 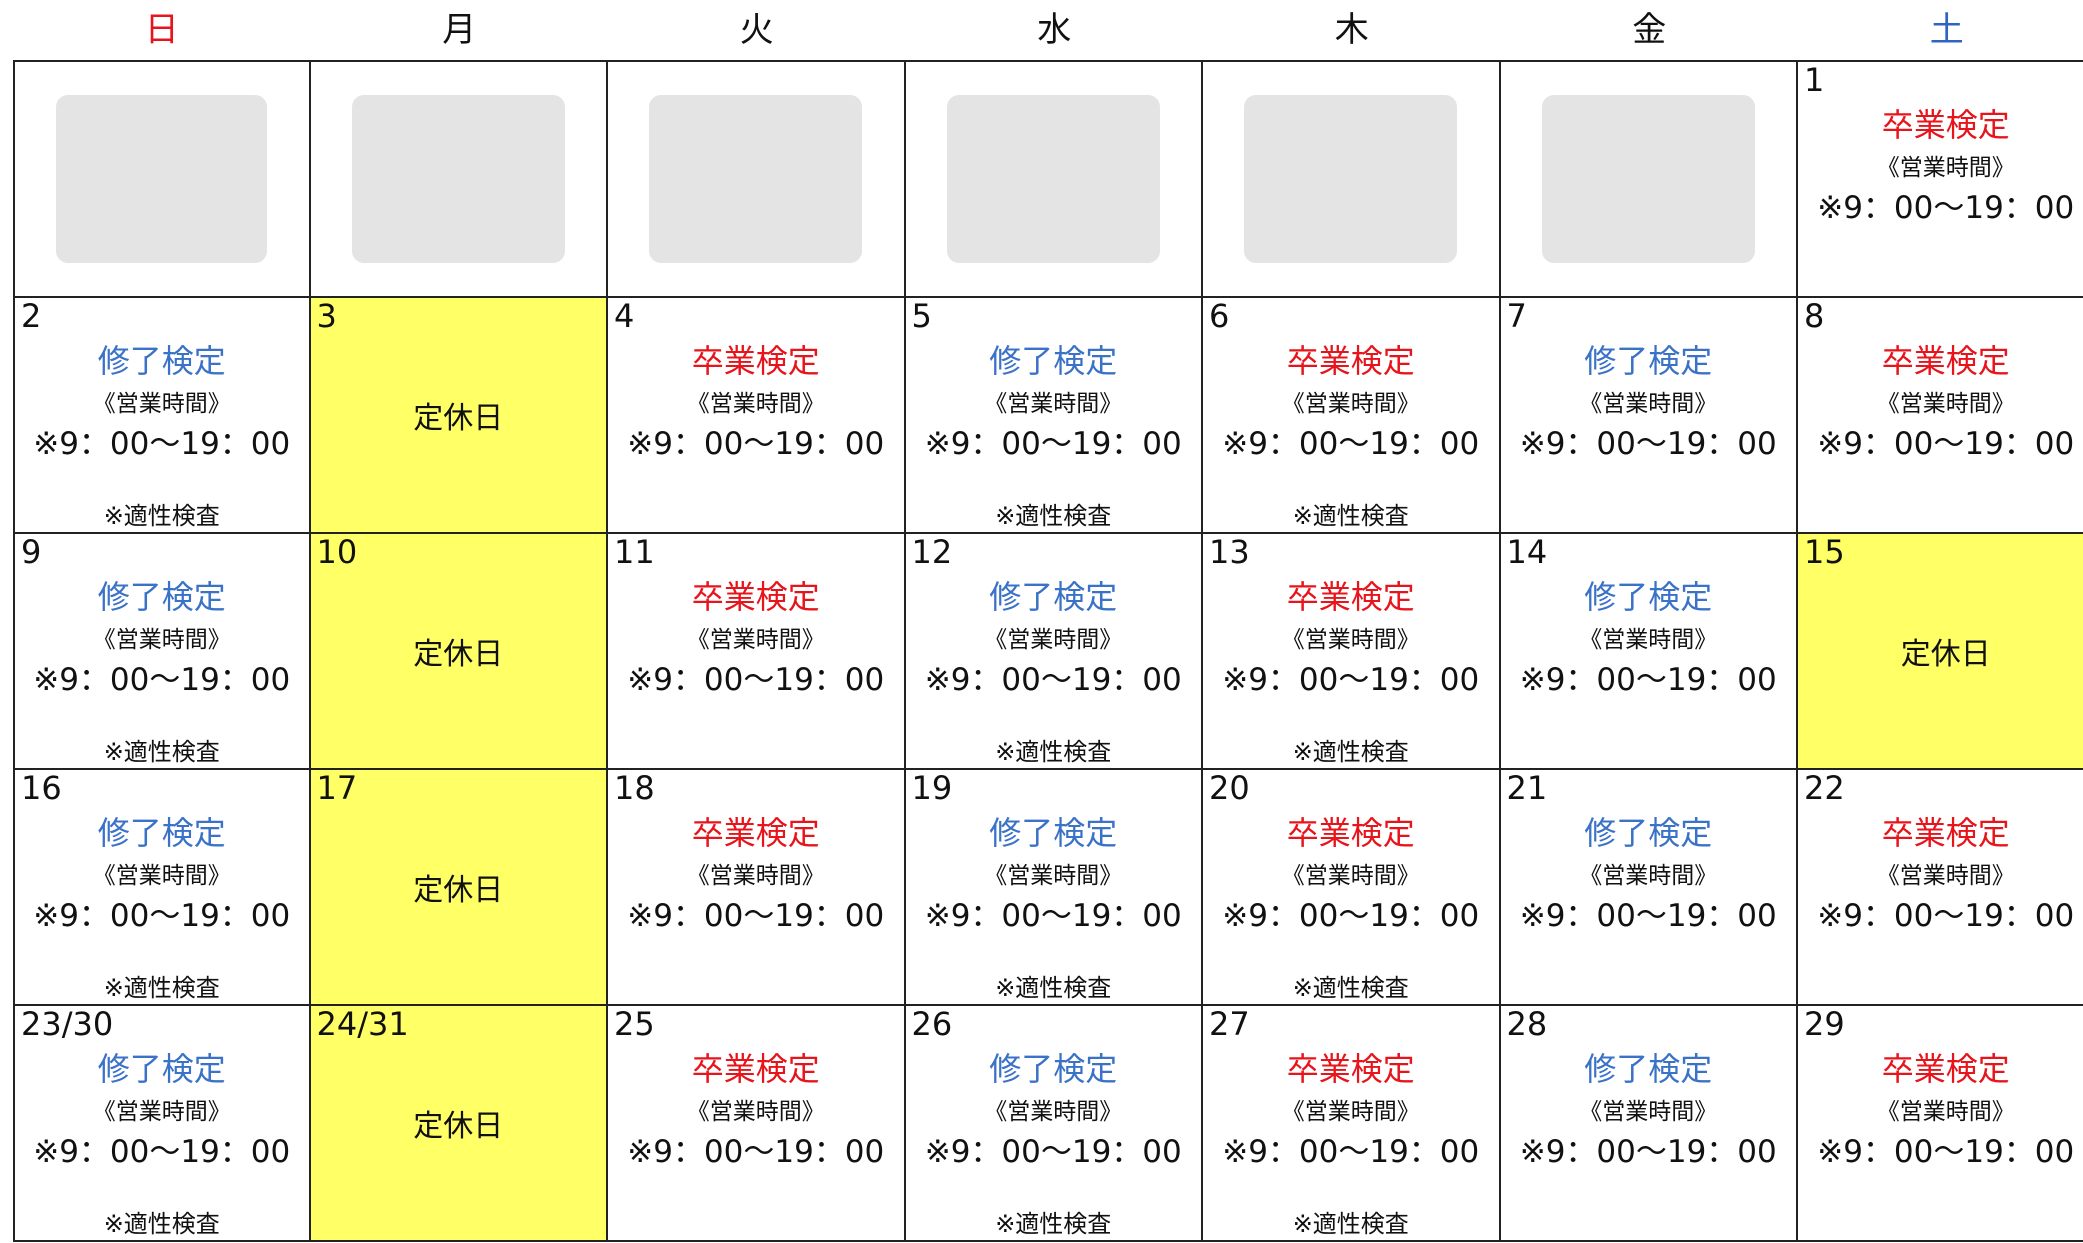 I want to click on day-cell: 12 修了検定《営業時間》 ※9：00〜19：00 ※適性検査, so click(x=1054, y=651).